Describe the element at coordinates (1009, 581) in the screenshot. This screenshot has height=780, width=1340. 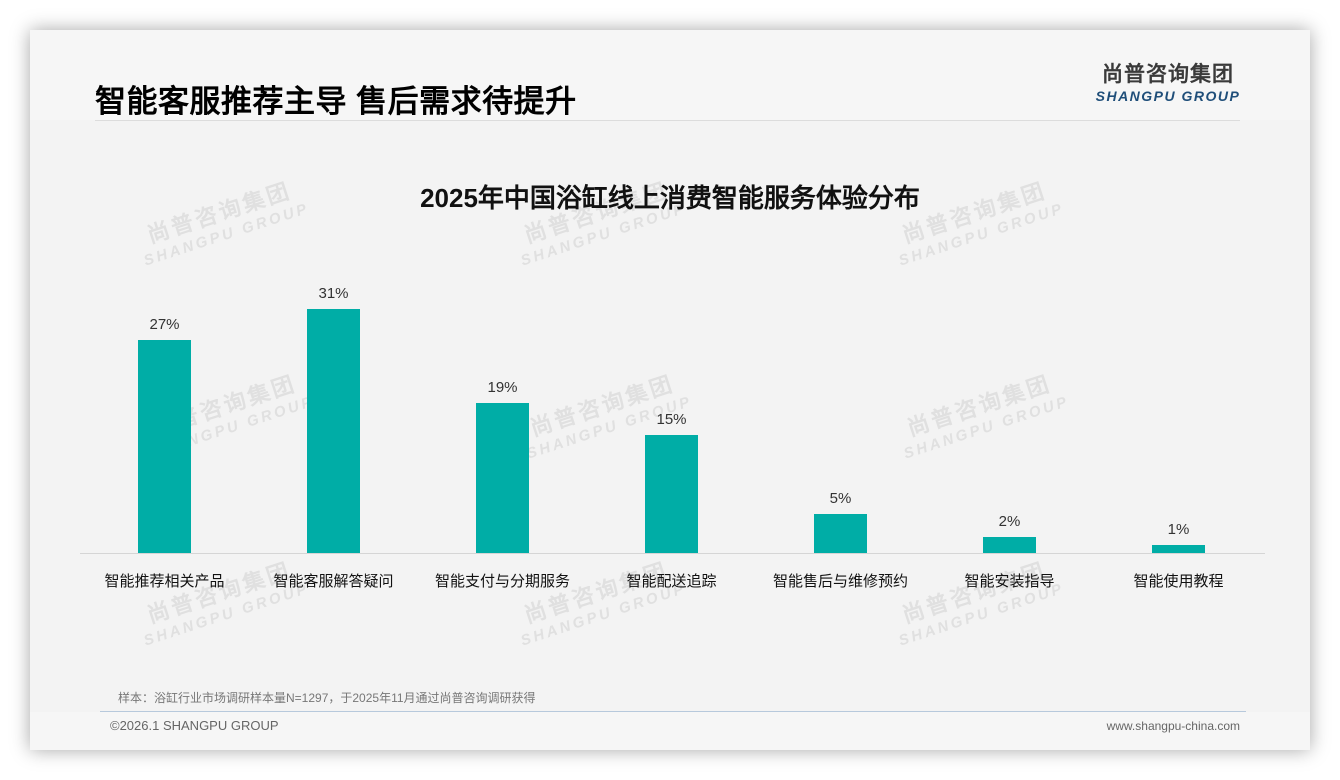
I see `category-label: 智能安装指导` at that location.